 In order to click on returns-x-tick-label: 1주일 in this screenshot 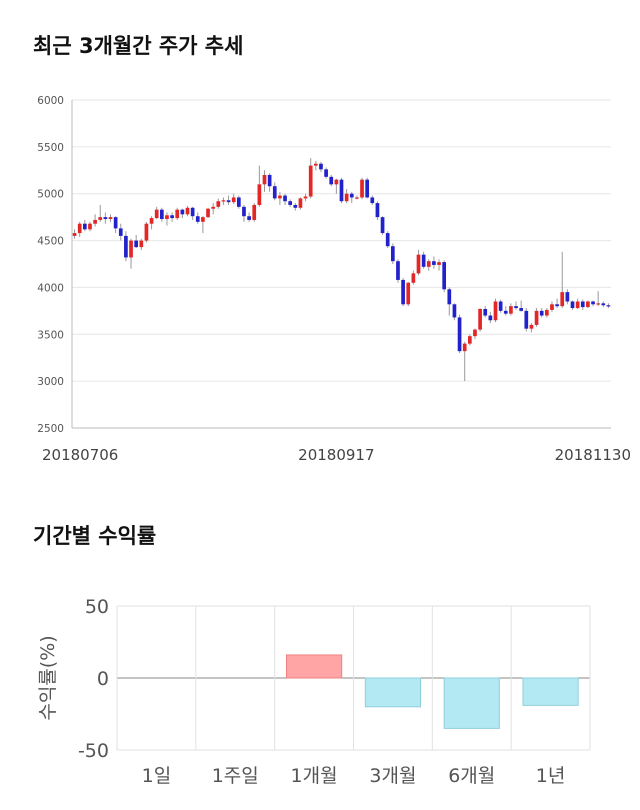, I will do `click(235, 776)`.